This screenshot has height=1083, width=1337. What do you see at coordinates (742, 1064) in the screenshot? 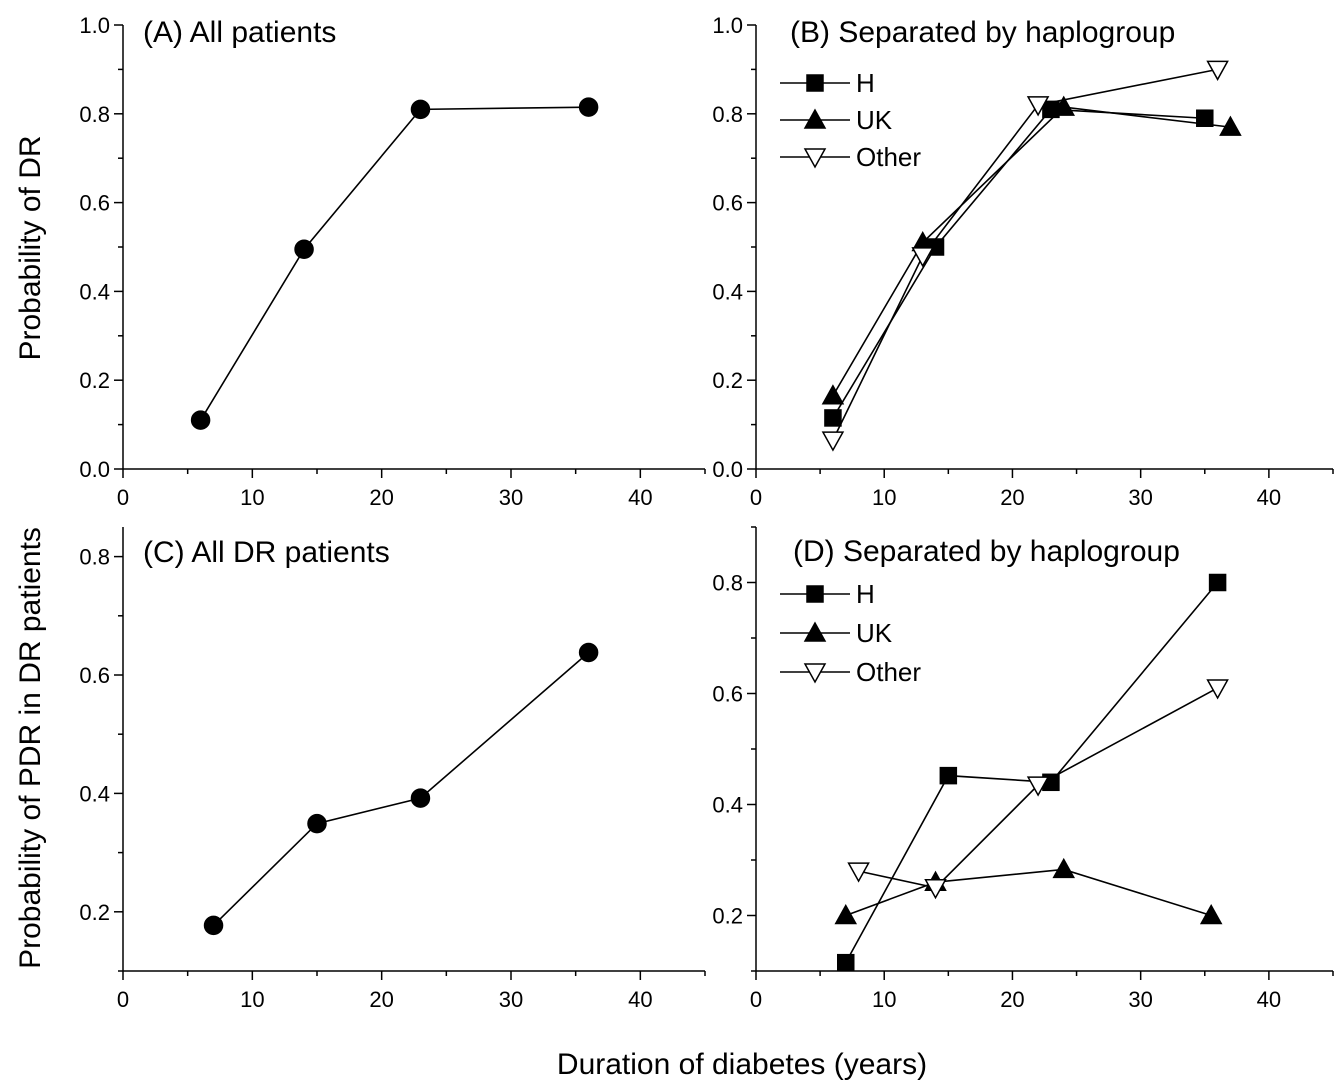
I see `x-axis-label: Duration of diabetes (years)` at bounding box center [742, 1064].